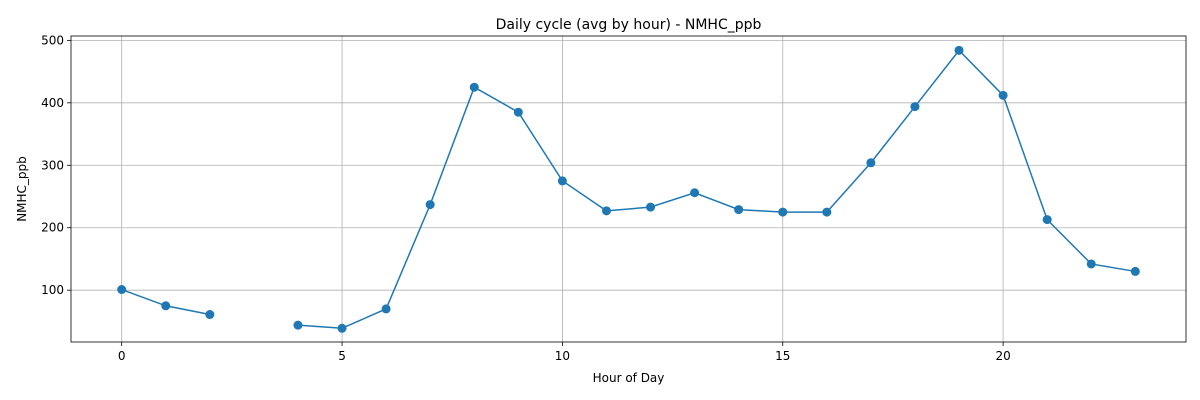 This screenshot has width=1200, height=400. I want to click on x-tick-label: 10, so click(562, 356).